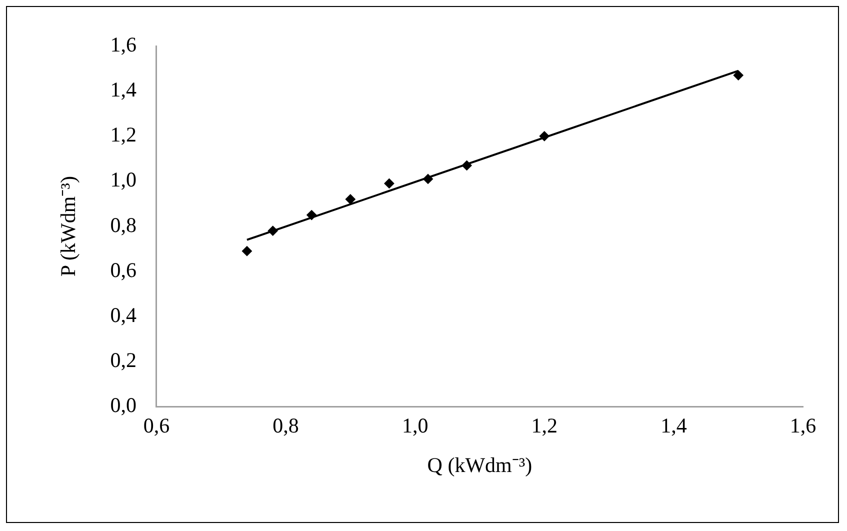 This screenshot has height=531, width=847. What do you see at coordinates (123, 180) in the screenshot?
I see `y-tick-label: 1,0` at bounding box center [123, 180].